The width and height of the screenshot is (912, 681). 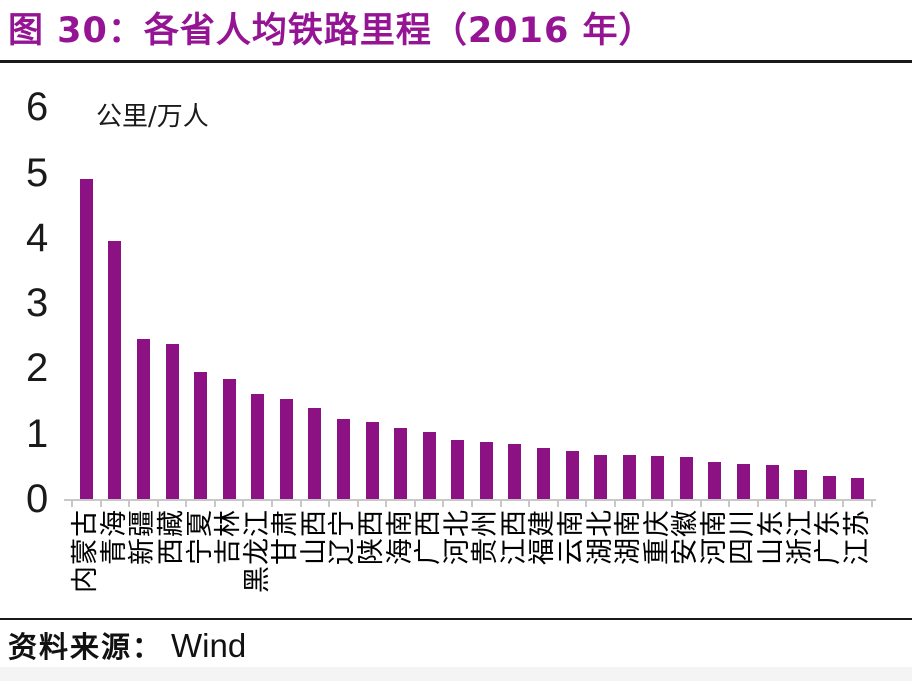 I want to click on x-axis-label: 河南, so click(x=714, y=537).